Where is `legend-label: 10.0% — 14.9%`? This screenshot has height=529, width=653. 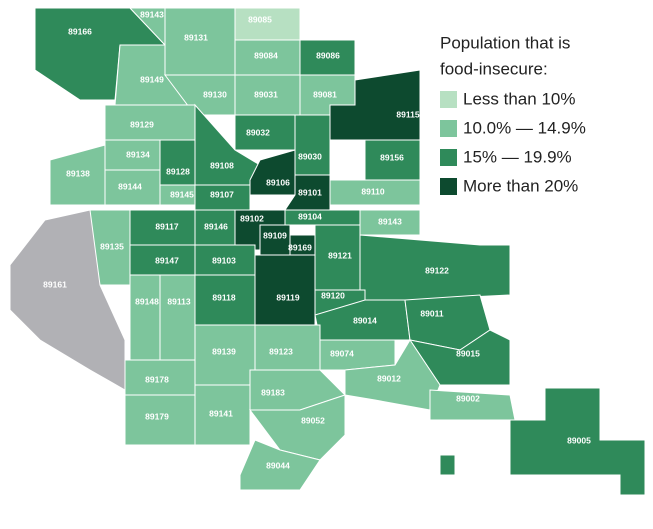
legend-label: 10.0% — 14.9% is located at coordinates (524, 127).